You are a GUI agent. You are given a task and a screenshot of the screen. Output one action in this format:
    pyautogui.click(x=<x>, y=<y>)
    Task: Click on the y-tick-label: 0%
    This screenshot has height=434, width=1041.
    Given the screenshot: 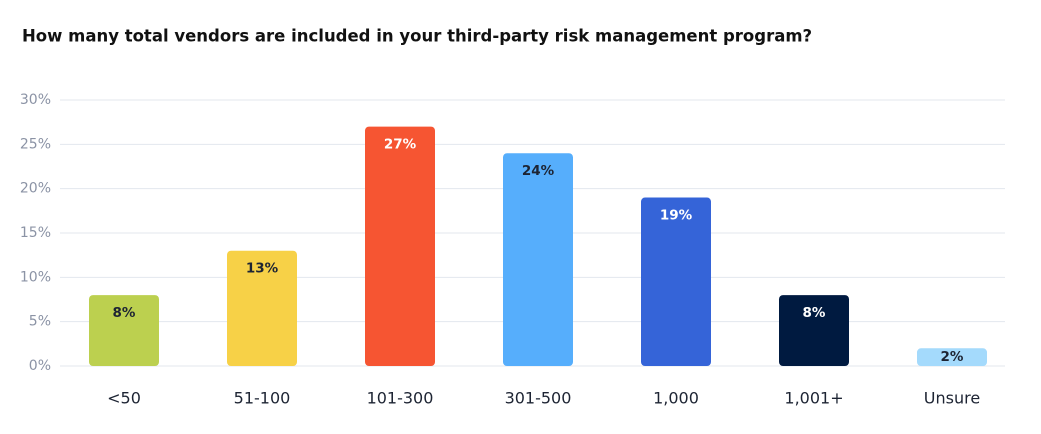 What is the action you would take?
    pyautogui.click(x=40, y=366)
    